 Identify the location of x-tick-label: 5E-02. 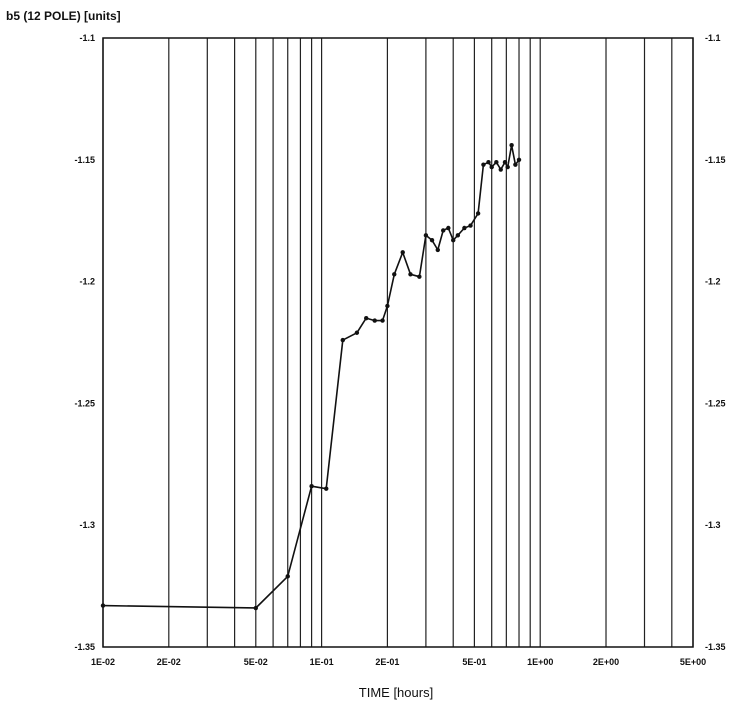
(256, 662).